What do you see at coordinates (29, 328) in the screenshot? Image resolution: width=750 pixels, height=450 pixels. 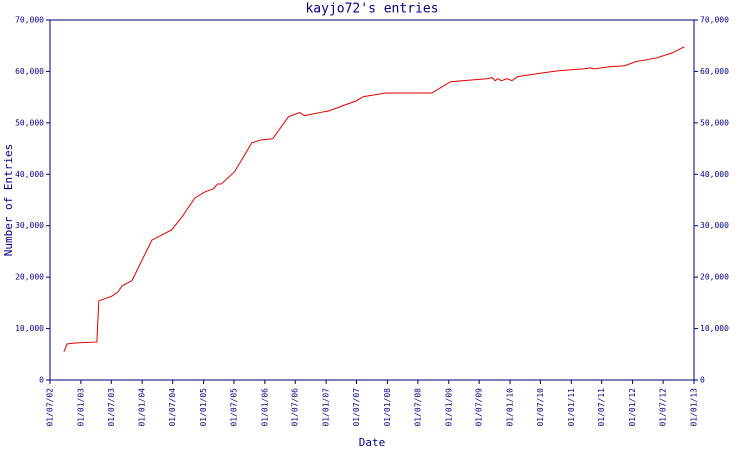 I see `y-tick-label: 10,000` at bounding box center [29, 328].